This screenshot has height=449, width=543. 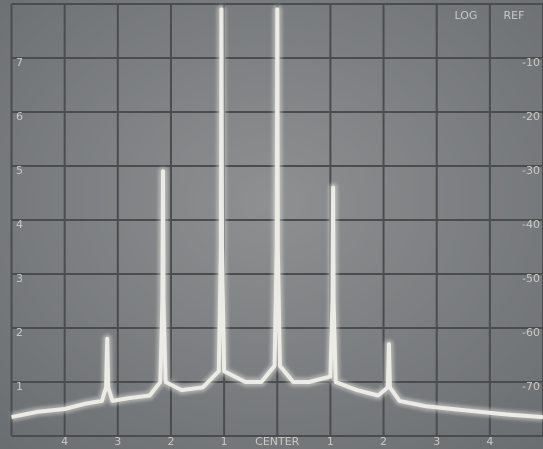 I want to click on y2-tick-label: -30, so click(x=531, y=170).